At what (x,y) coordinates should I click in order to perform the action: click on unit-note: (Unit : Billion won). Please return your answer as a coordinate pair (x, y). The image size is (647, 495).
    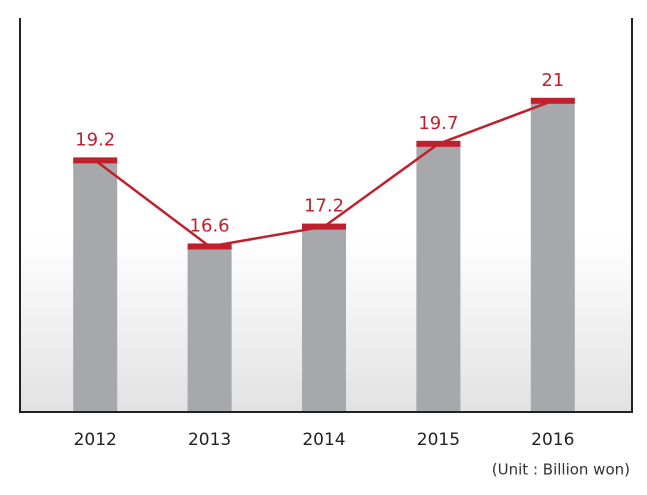
    Looking at the image, I should click on (561, 470).